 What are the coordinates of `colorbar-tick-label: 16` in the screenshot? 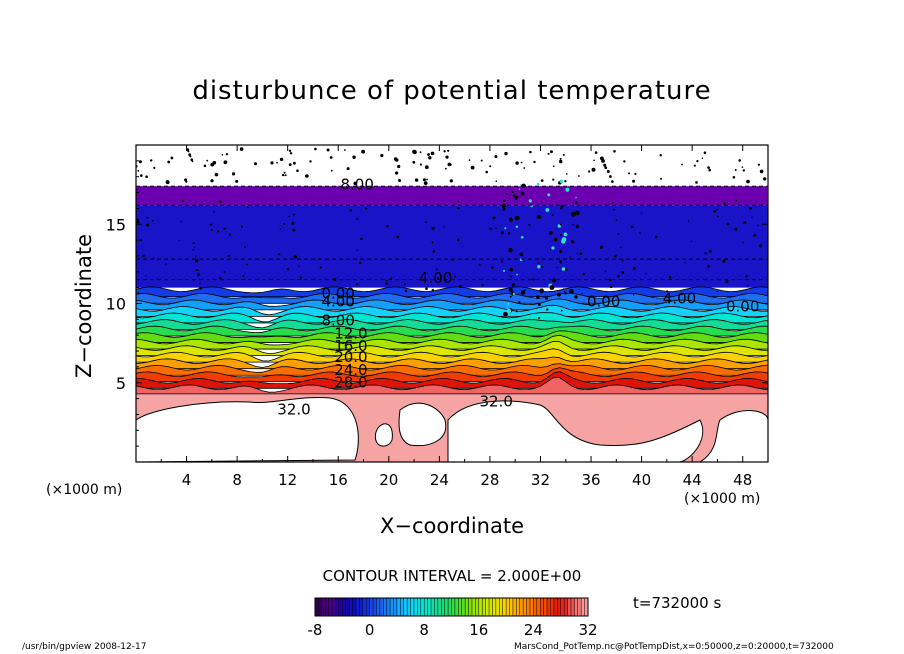 It's located at (478, 630).